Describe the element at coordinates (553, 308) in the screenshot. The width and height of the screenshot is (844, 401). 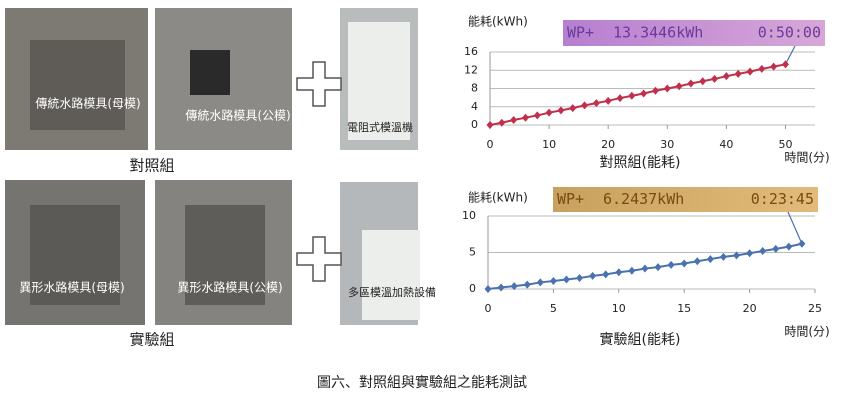
I see `x-tick-label: 5` at that location.